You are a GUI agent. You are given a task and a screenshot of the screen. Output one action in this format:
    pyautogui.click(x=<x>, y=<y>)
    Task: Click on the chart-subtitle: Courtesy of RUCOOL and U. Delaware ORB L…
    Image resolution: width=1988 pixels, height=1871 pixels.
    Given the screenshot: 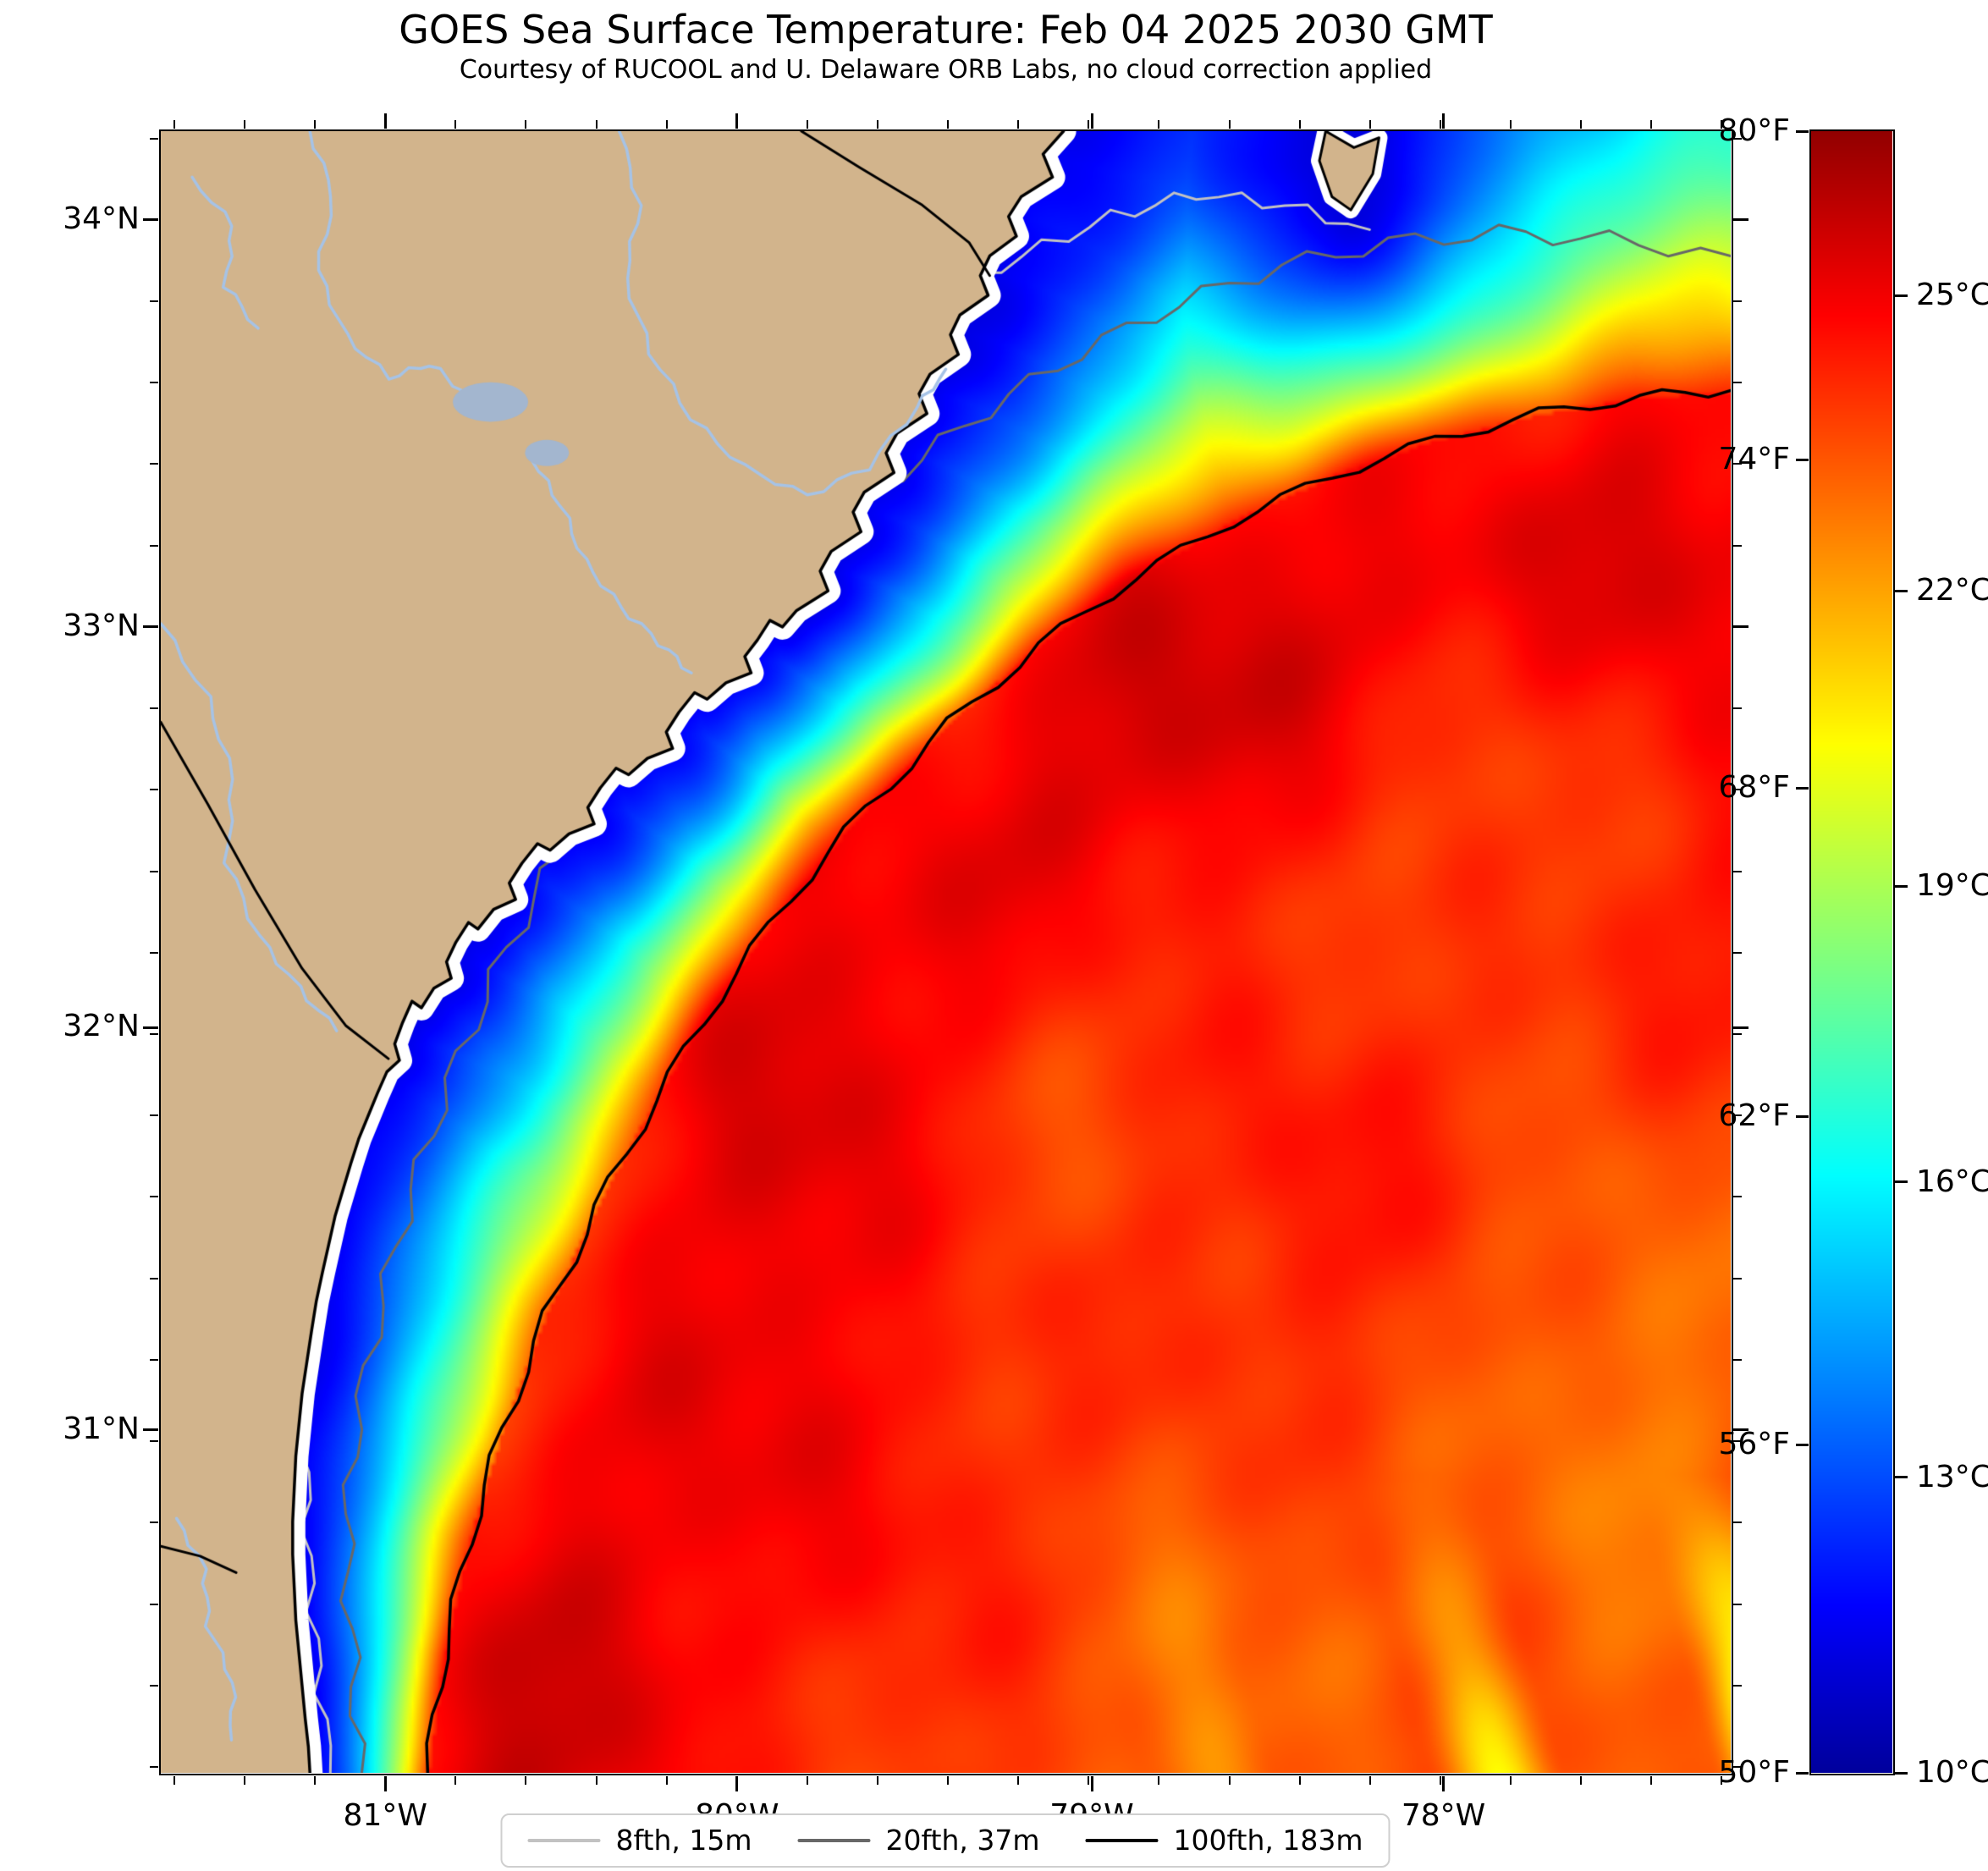 What is the action you would take?
    pyautogui.click(x=946, y=70)
    